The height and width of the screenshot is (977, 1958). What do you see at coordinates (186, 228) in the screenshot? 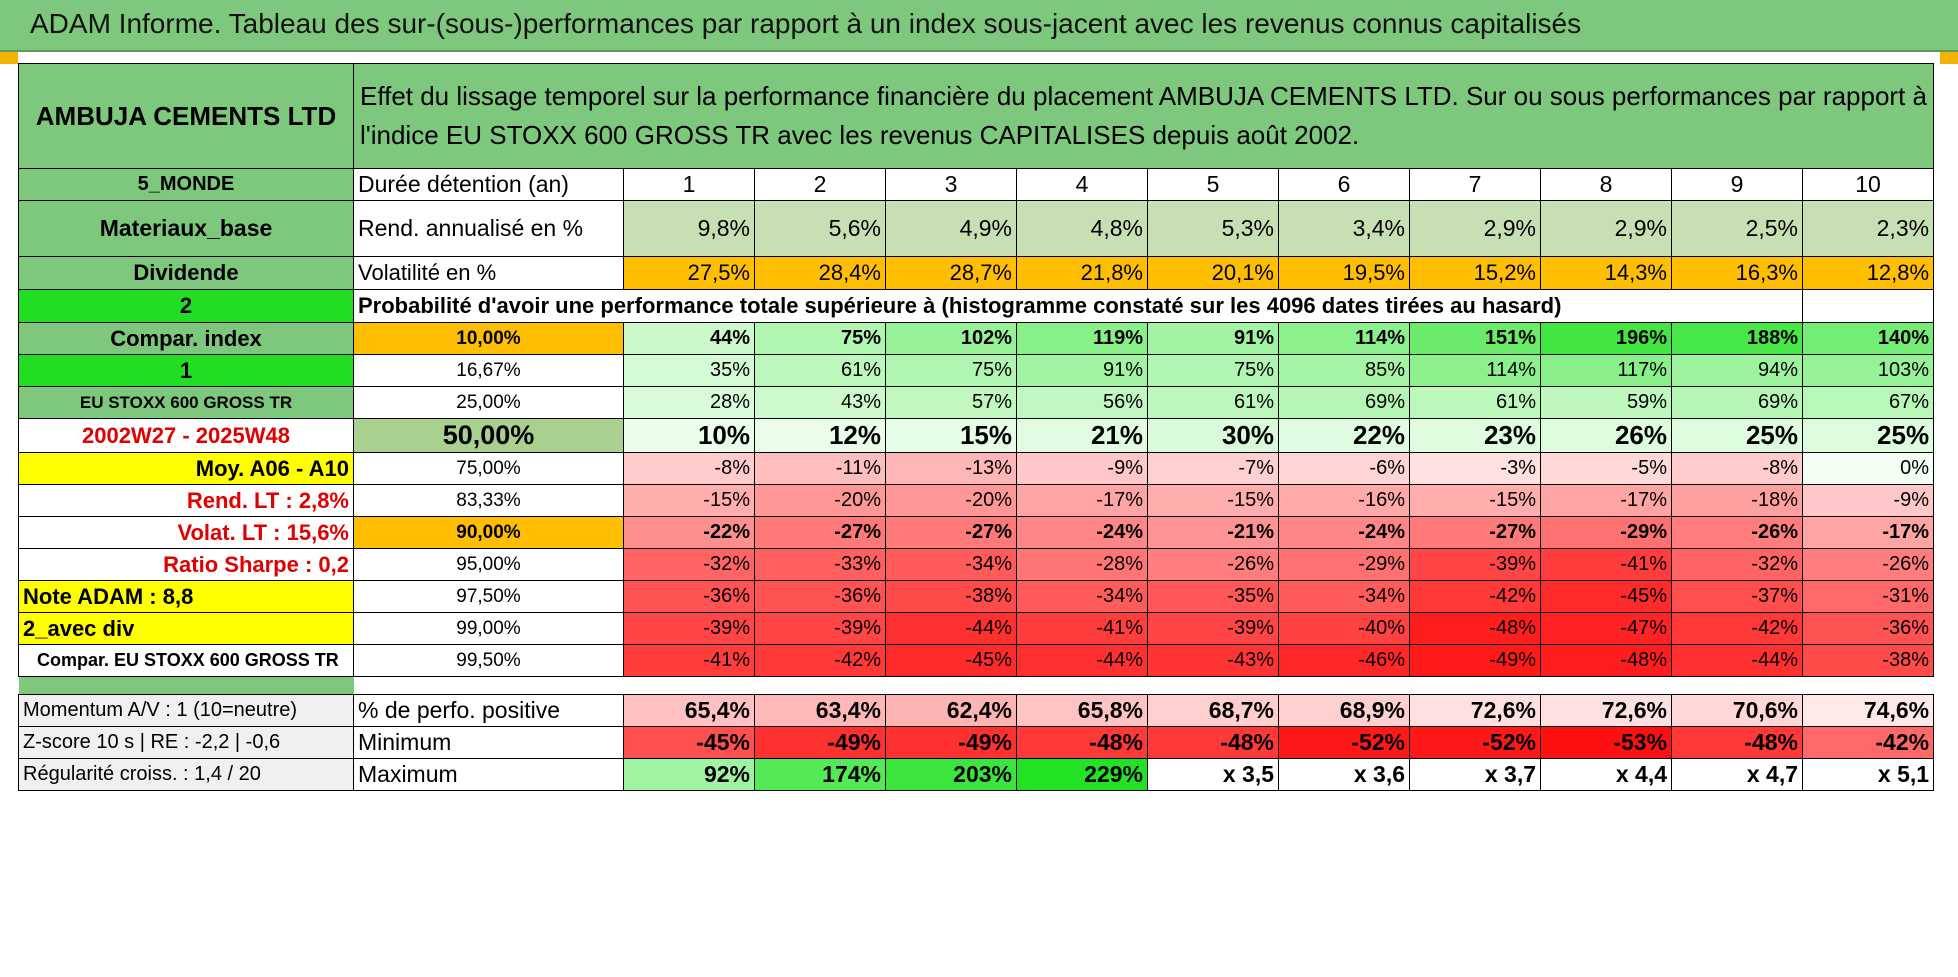
I see `sector-label: Materiaux_base` at bounding box center [186, 228].